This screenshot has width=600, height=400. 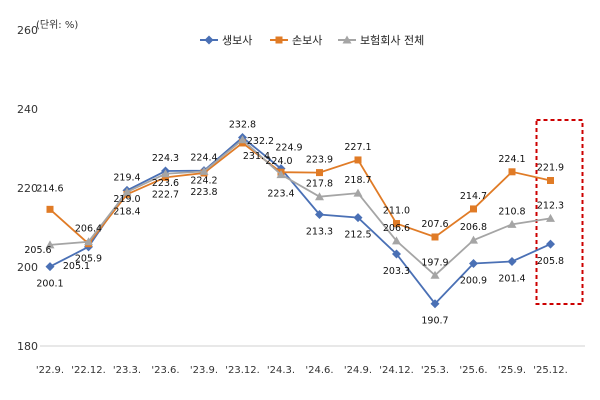 What do you see at coordinates (550, 205) in the screenshot?
I see `data-label: 212.3` at bounding box center [550, 205].